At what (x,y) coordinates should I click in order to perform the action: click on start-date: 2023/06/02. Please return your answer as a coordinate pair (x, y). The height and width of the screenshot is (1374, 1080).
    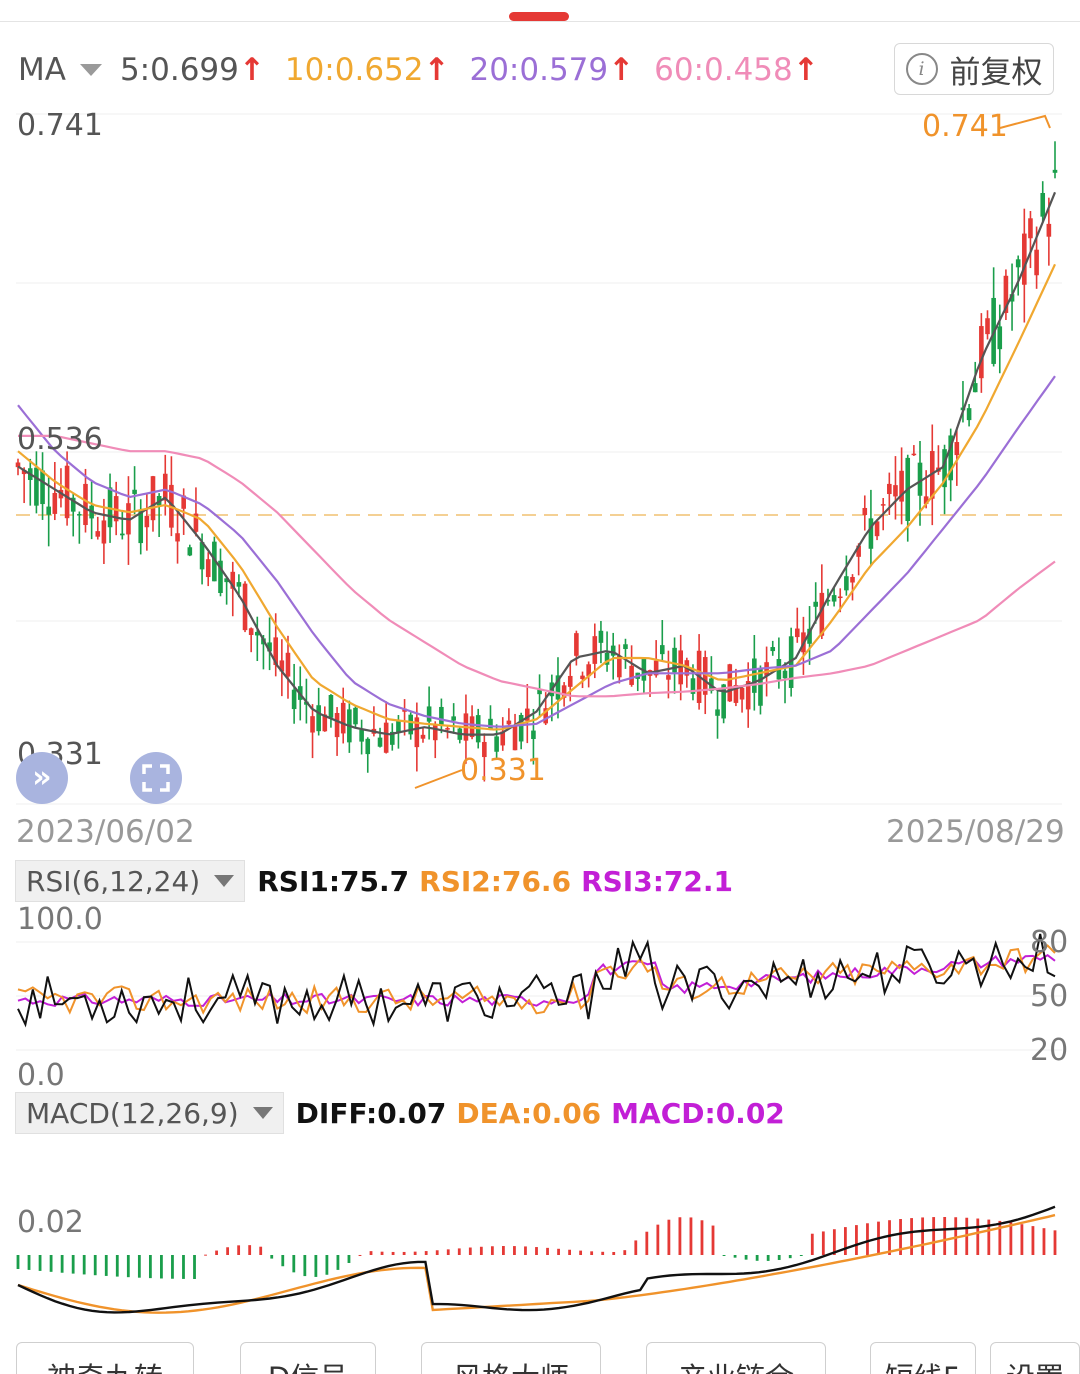
    Looking at the image, I should click on (105, 832).